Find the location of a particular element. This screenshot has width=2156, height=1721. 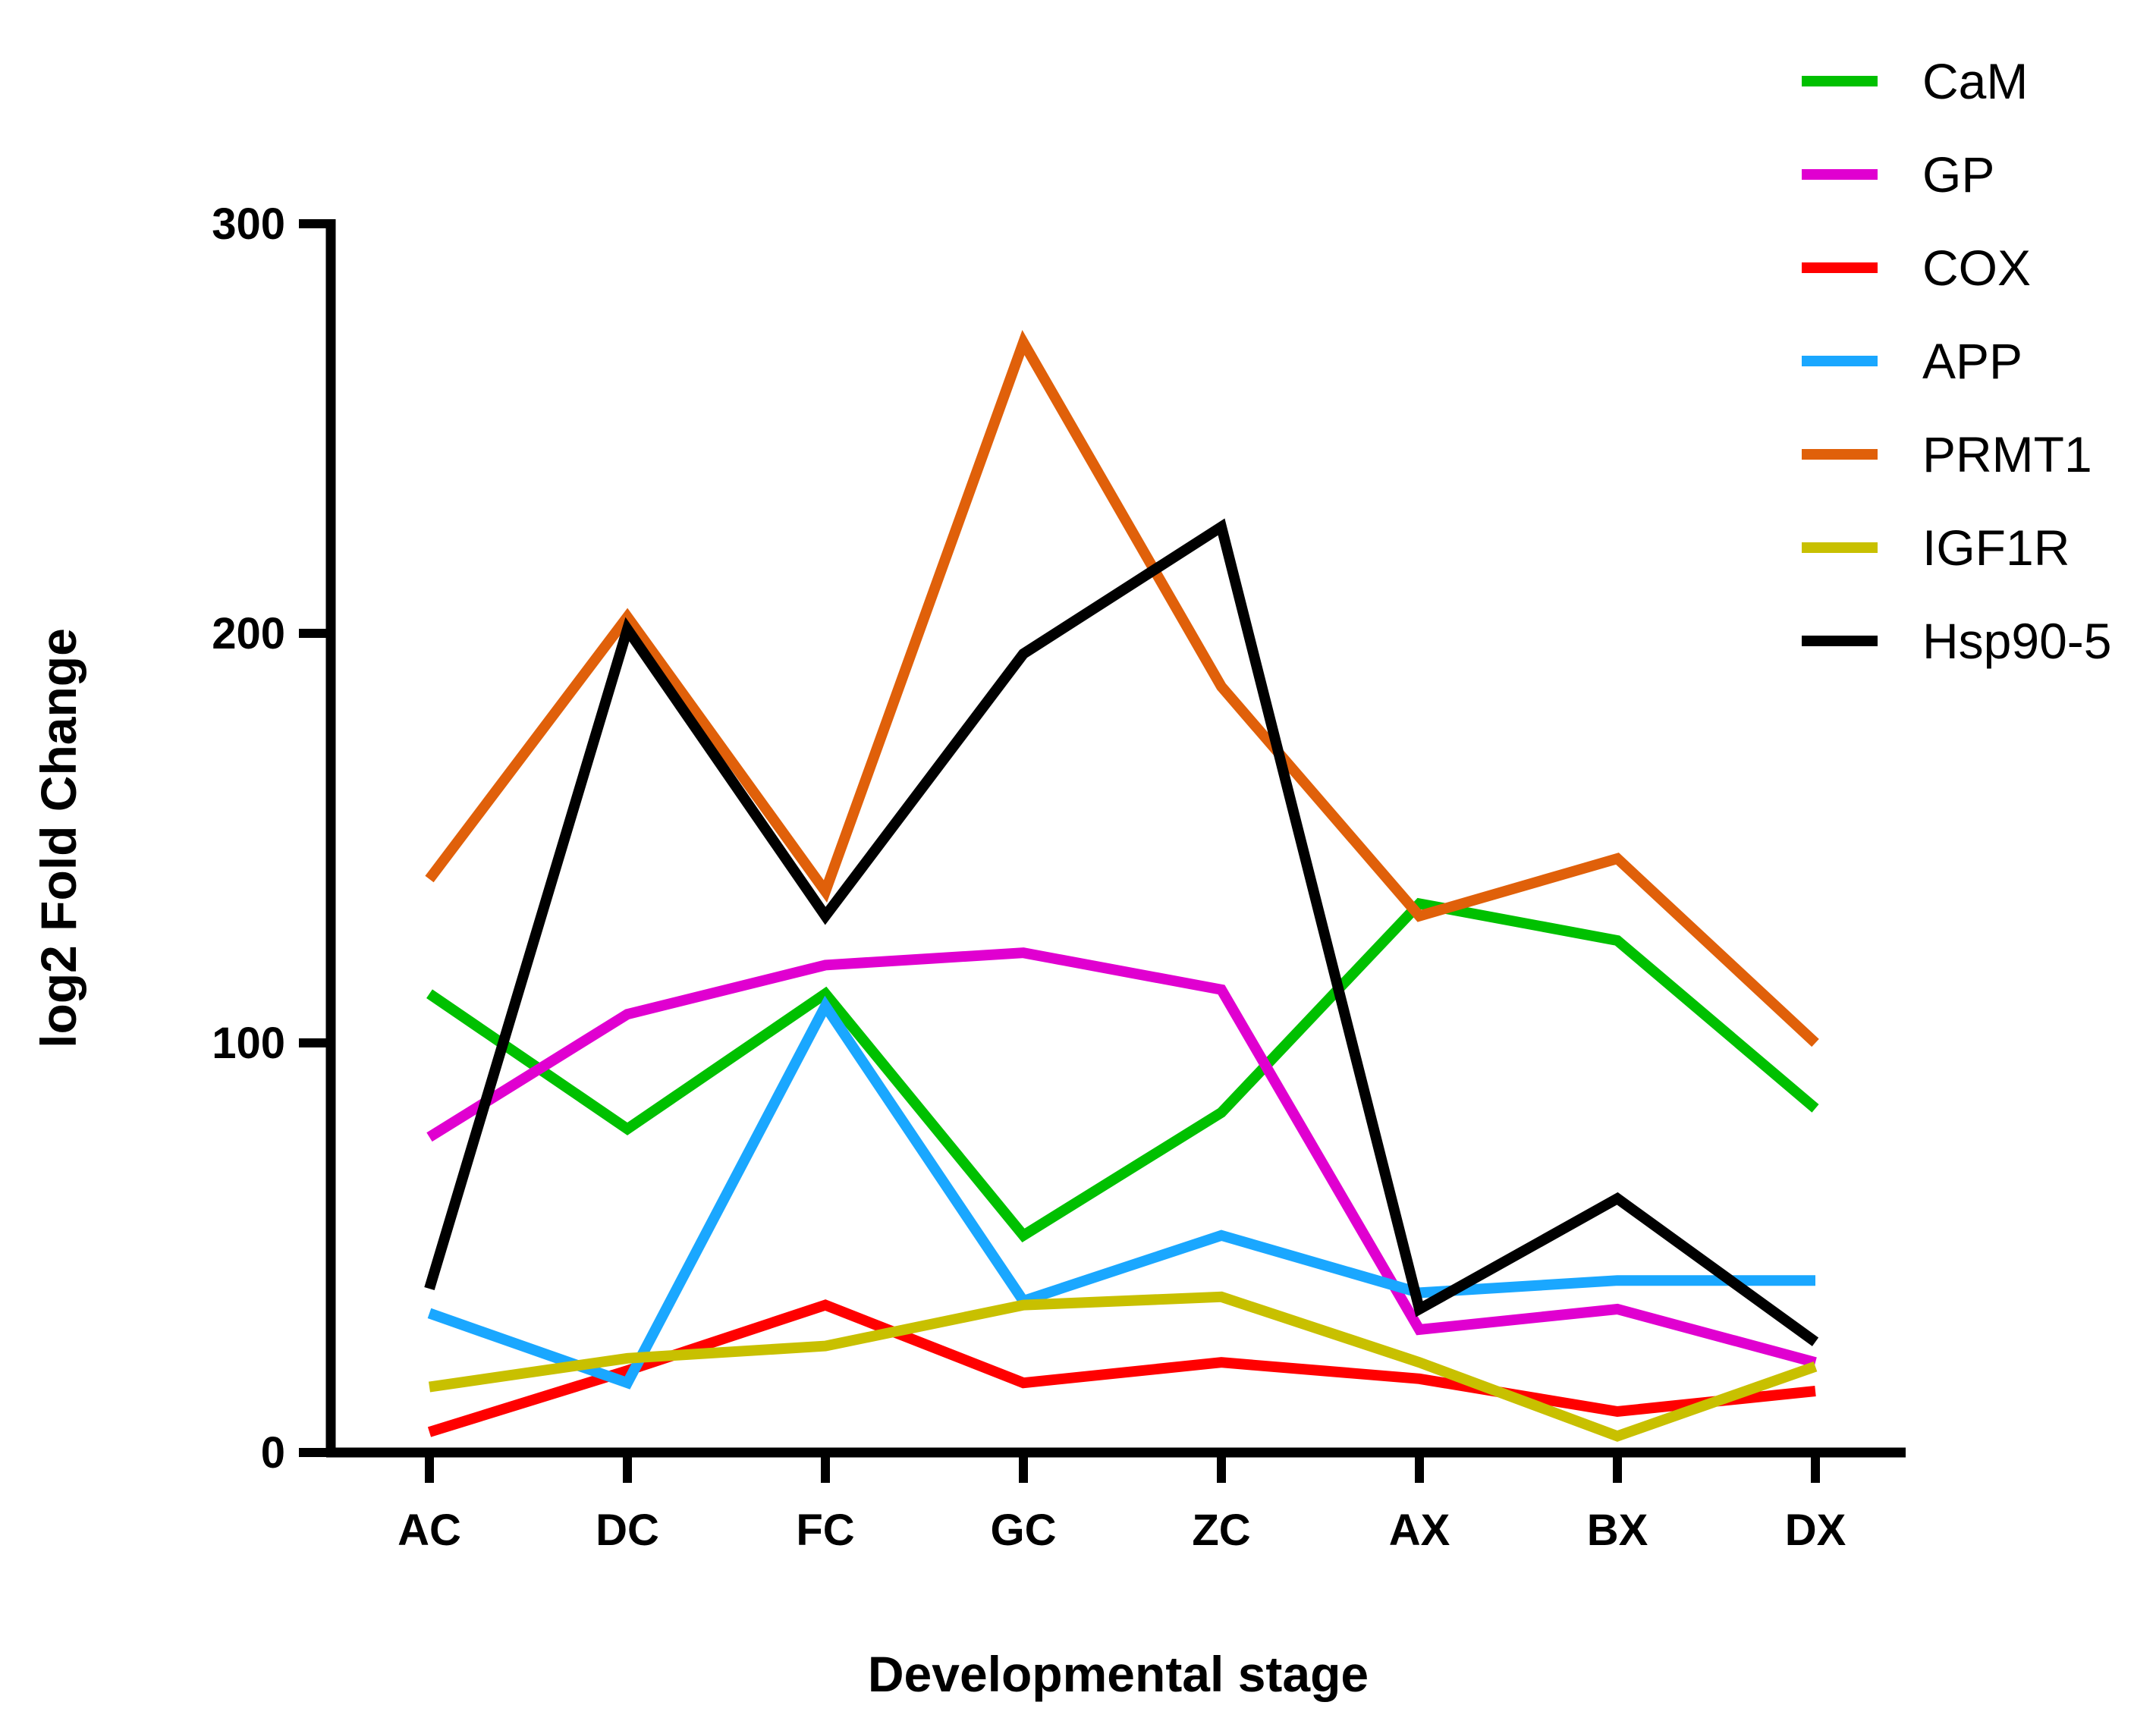

x-tick-label: AX is located at coordinates (1419, 1530).